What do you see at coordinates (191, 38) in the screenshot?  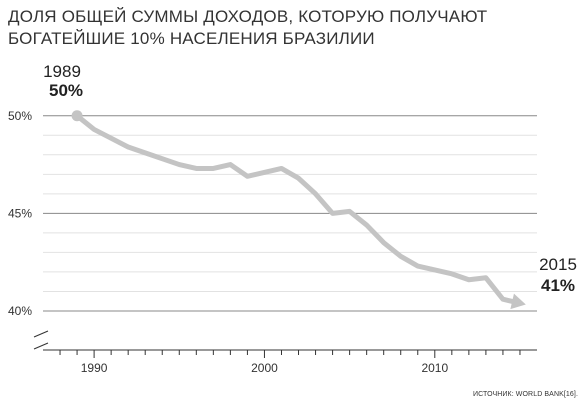 I see `chart-title-line-2: БОГАТЕЙШИЕ 10% НАСЕЛЕНИЯ БРАЗИЛИИ` at bounding box center [191, 38].